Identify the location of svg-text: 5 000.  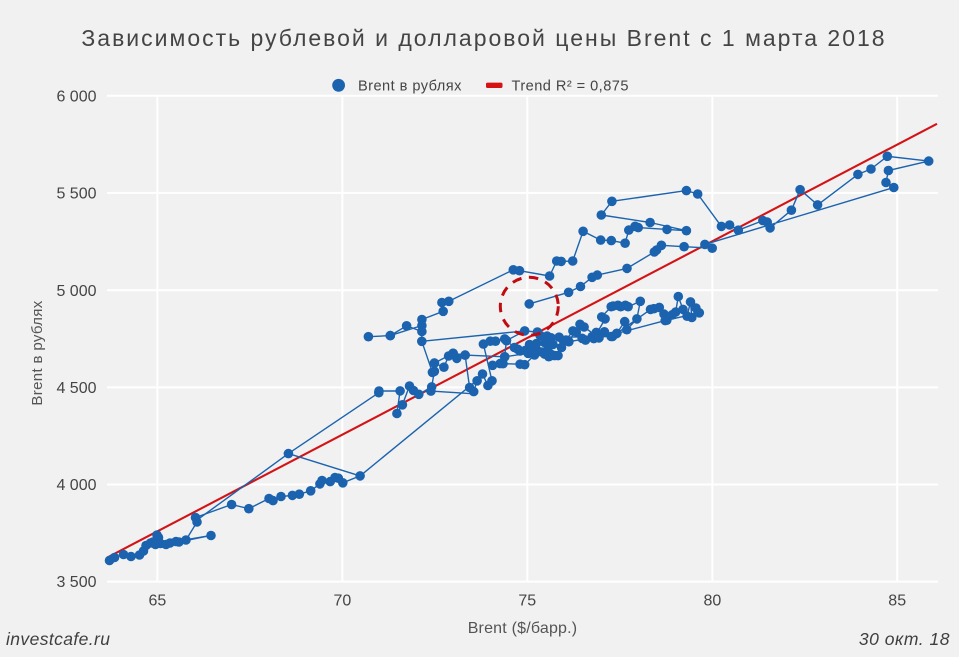
(76, 291).